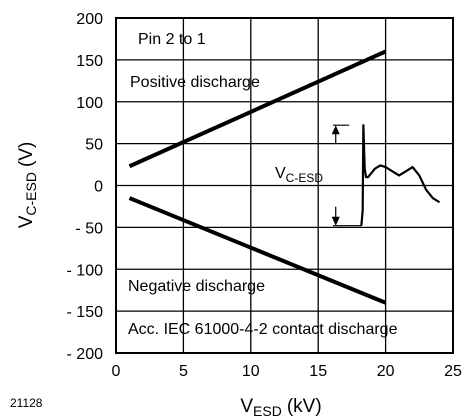  What do you see at coordinates (116, 371) in the screenshot?
I see `x-tick-label: 0` at bounding box center [116, 371].